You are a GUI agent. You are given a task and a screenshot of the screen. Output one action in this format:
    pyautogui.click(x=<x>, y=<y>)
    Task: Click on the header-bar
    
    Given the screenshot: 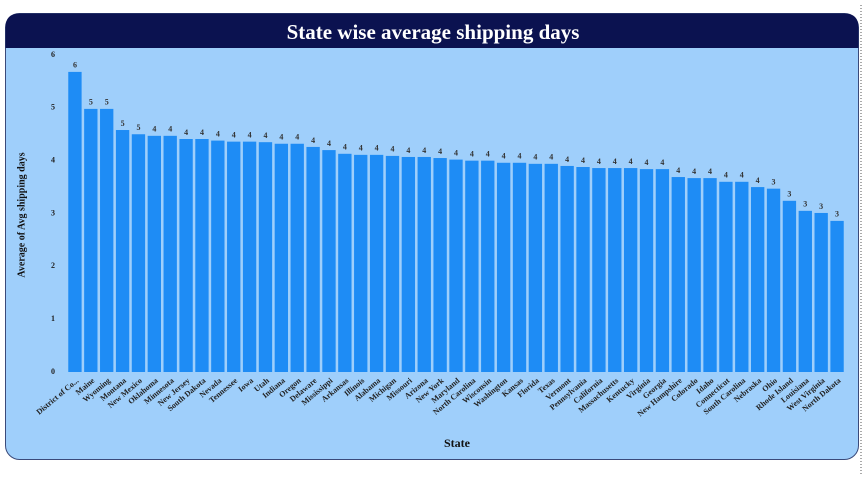 What is the action you would take?
    pyautogui.click(x=432, y=30)
    